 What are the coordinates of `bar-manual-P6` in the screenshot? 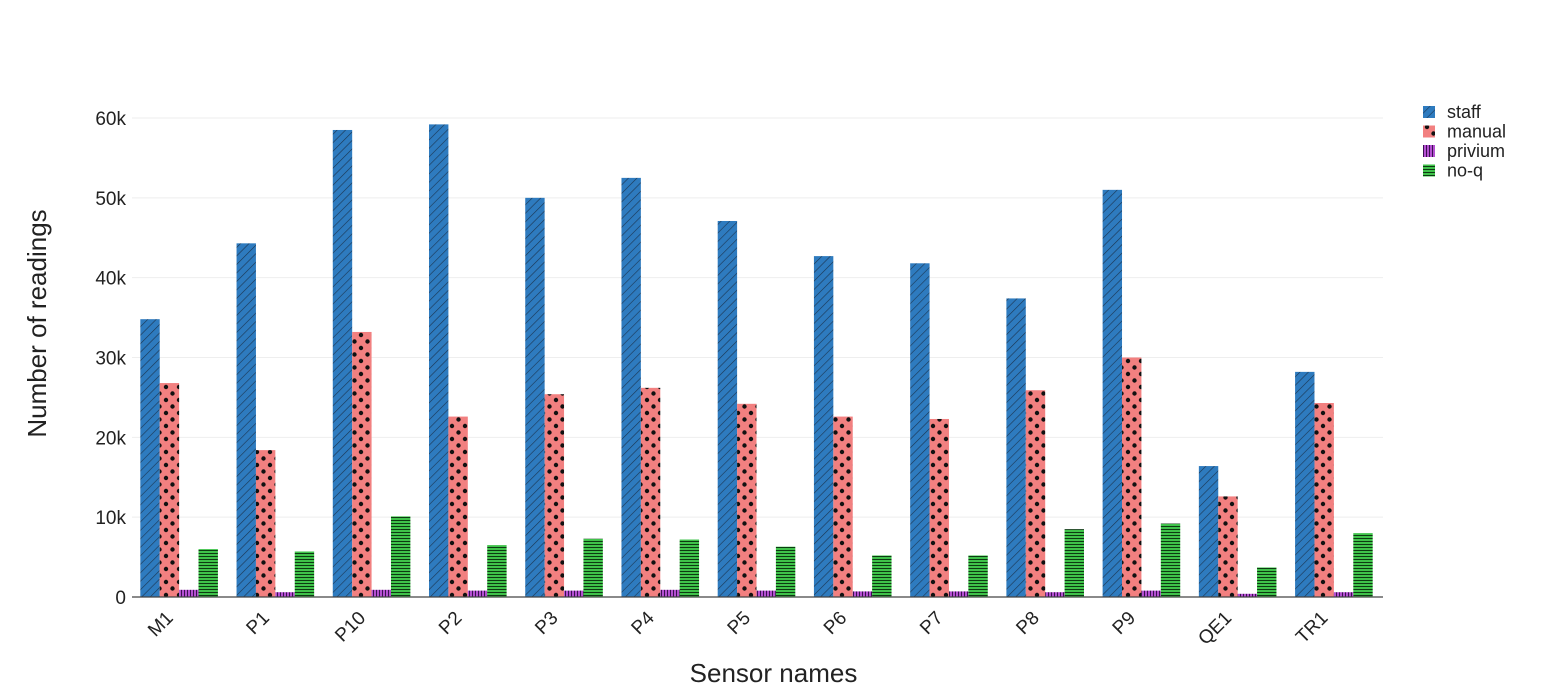 It's located at (843, 506).